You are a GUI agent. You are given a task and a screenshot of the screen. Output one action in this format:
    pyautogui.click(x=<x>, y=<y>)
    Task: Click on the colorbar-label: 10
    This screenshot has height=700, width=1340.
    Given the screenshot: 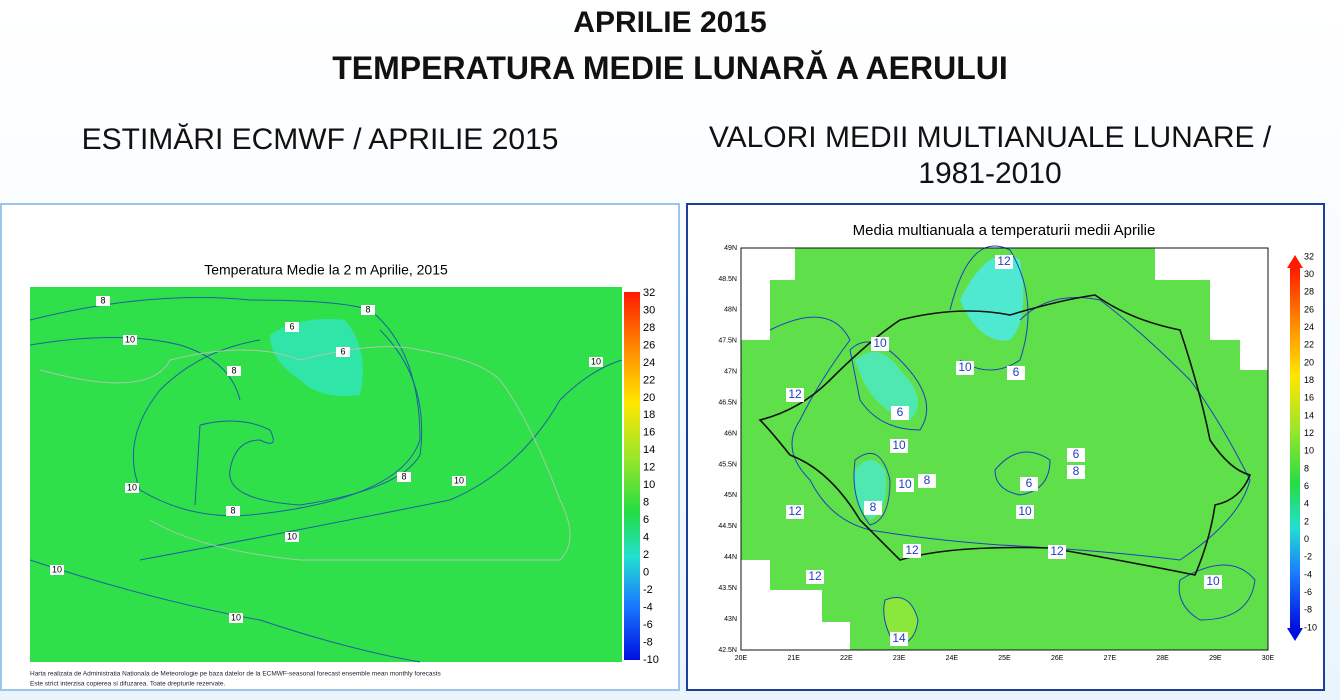 What is the action you would take?
    pyautogui.click(x=1309, y=451)
    